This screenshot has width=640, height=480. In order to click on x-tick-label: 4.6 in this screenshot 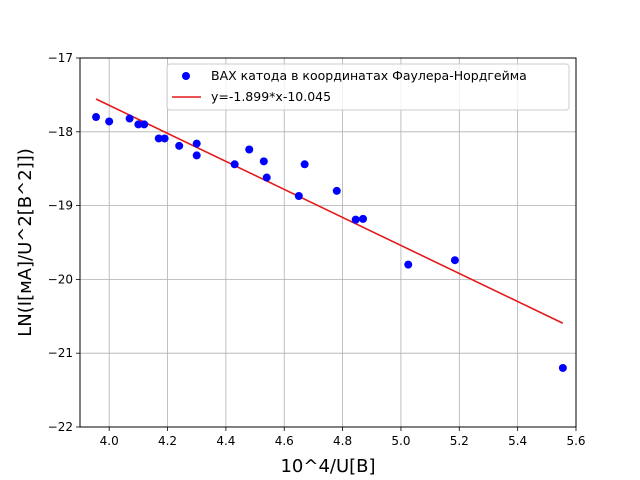, I will do `click(284, 441)`.